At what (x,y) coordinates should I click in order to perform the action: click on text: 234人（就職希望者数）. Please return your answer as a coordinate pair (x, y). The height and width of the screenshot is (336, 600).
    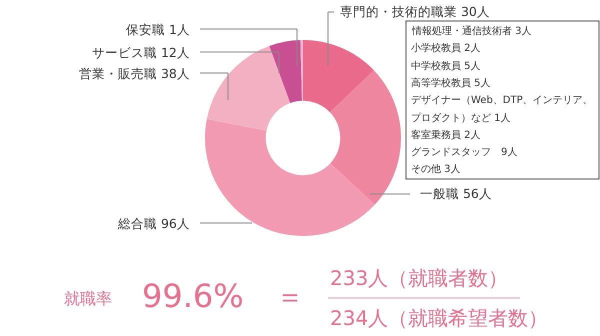
    Looking at the image, I should click on (439, 318).